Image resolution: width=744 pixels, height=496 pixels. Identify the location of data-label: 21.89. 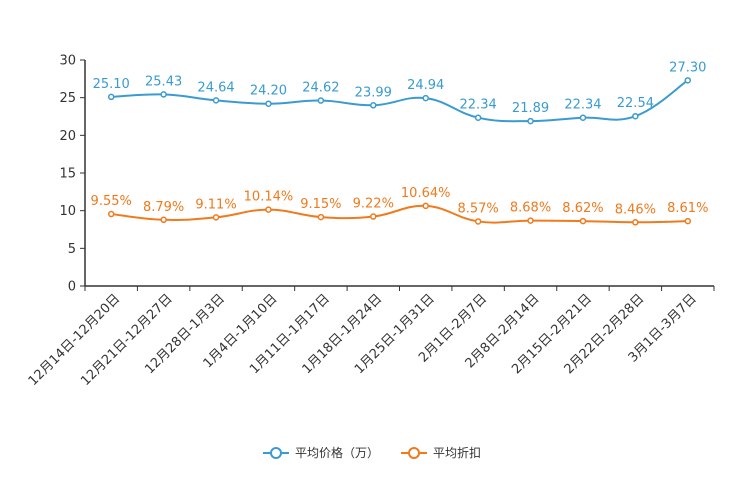
(530, 108).